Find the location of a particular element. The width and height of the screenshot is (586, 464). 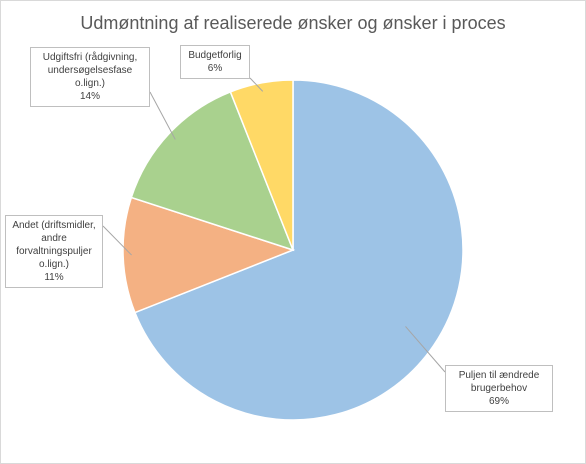

label-category: Budgetforlig is located at coordinates (215, 55).